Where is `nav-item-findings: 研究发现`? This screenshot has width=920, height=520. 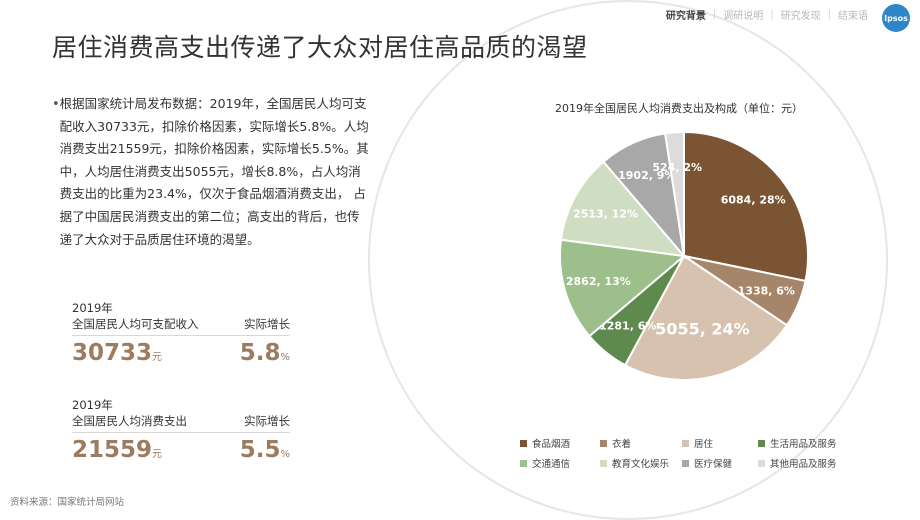 nav-item-findings: 研究发现 is located at coordinates (800, 16).